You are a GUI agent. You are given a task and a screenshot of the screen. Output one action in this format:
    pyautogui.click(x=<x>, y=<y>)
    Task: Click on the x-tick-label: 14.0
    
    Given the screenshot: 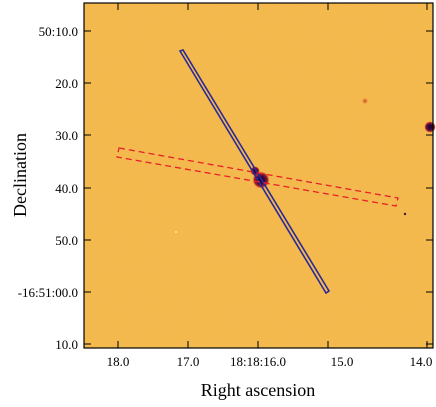 What is the action you would take?
    pyautogui.click(x=421, y=361)
    